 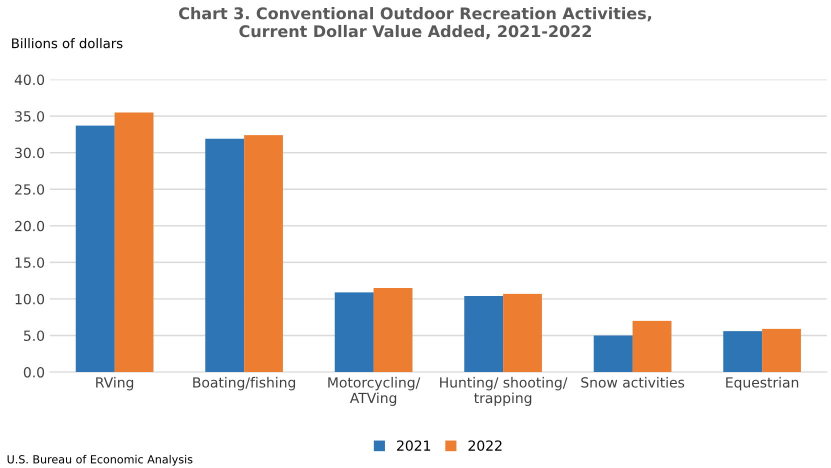 I want to click on y-tick-label: 40.0, so click(x=29, y=80).